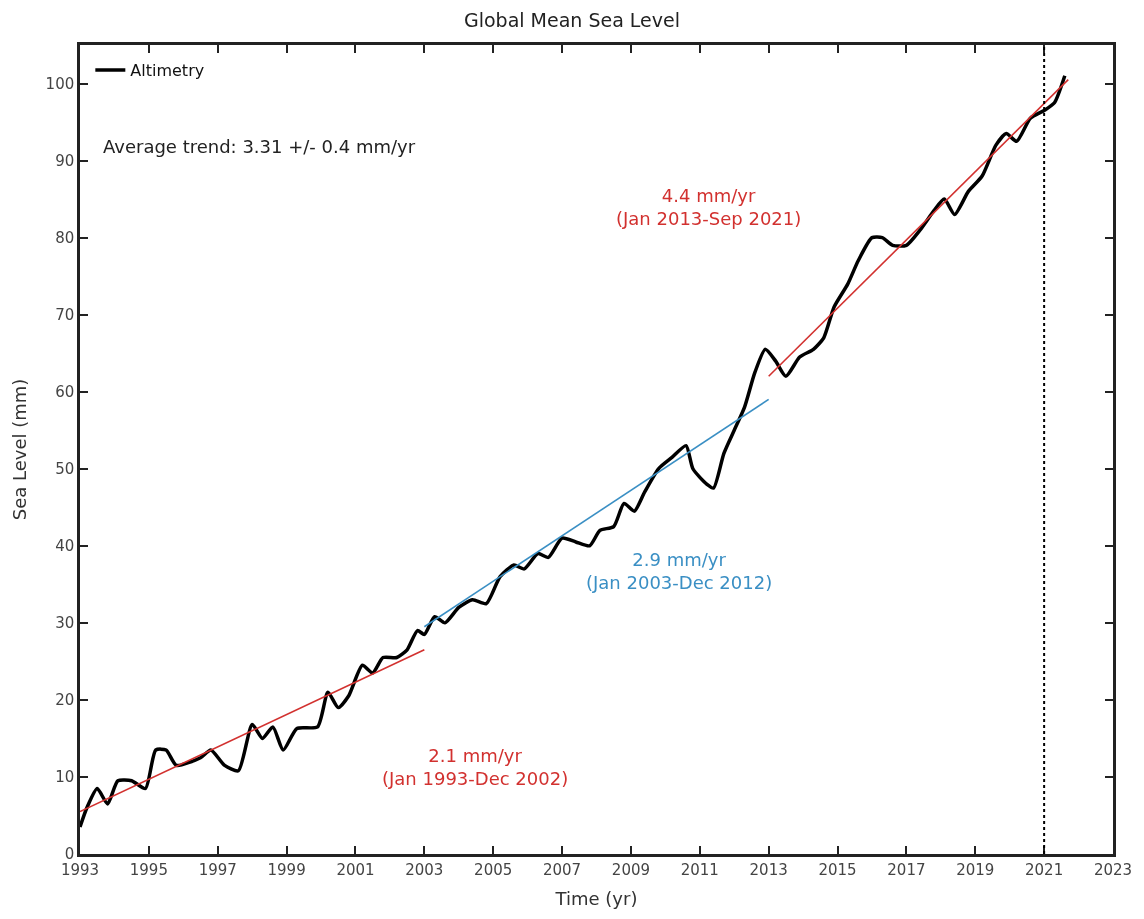 The image size is (1144, 919). What do you see at coordinates (217, 869) in the screenshot?
I see `x-tick-label: 1997` at bounding box center [217, 869].